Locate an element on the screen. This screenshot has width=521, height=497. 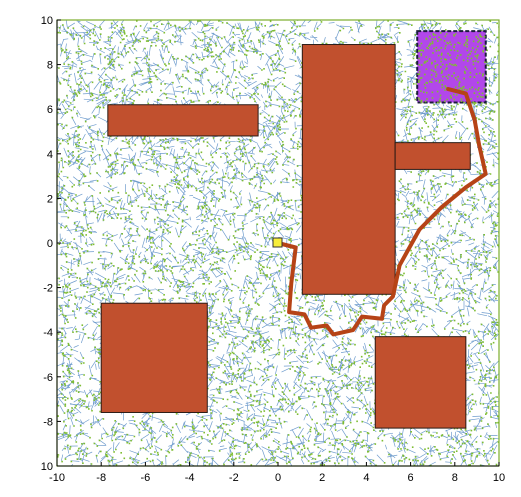
y-tick-label: 0 is located at coordinates (50, 244).